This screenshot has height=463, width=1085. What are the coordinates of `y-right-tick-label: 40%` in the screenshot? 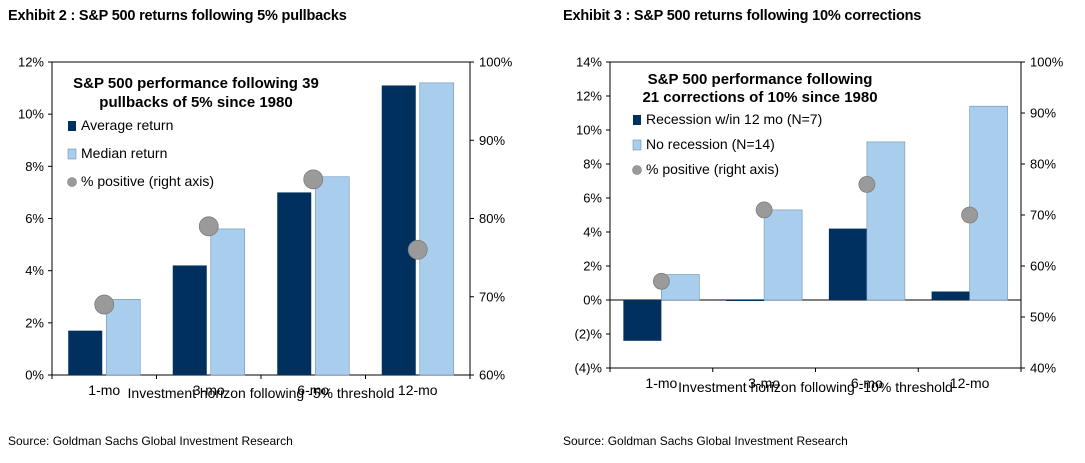 It's located at (1043, 368).